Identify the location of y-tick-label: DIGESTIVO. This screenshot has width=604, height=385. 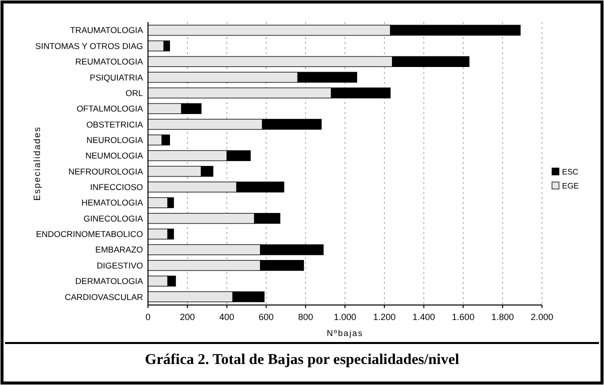
(120, 265).